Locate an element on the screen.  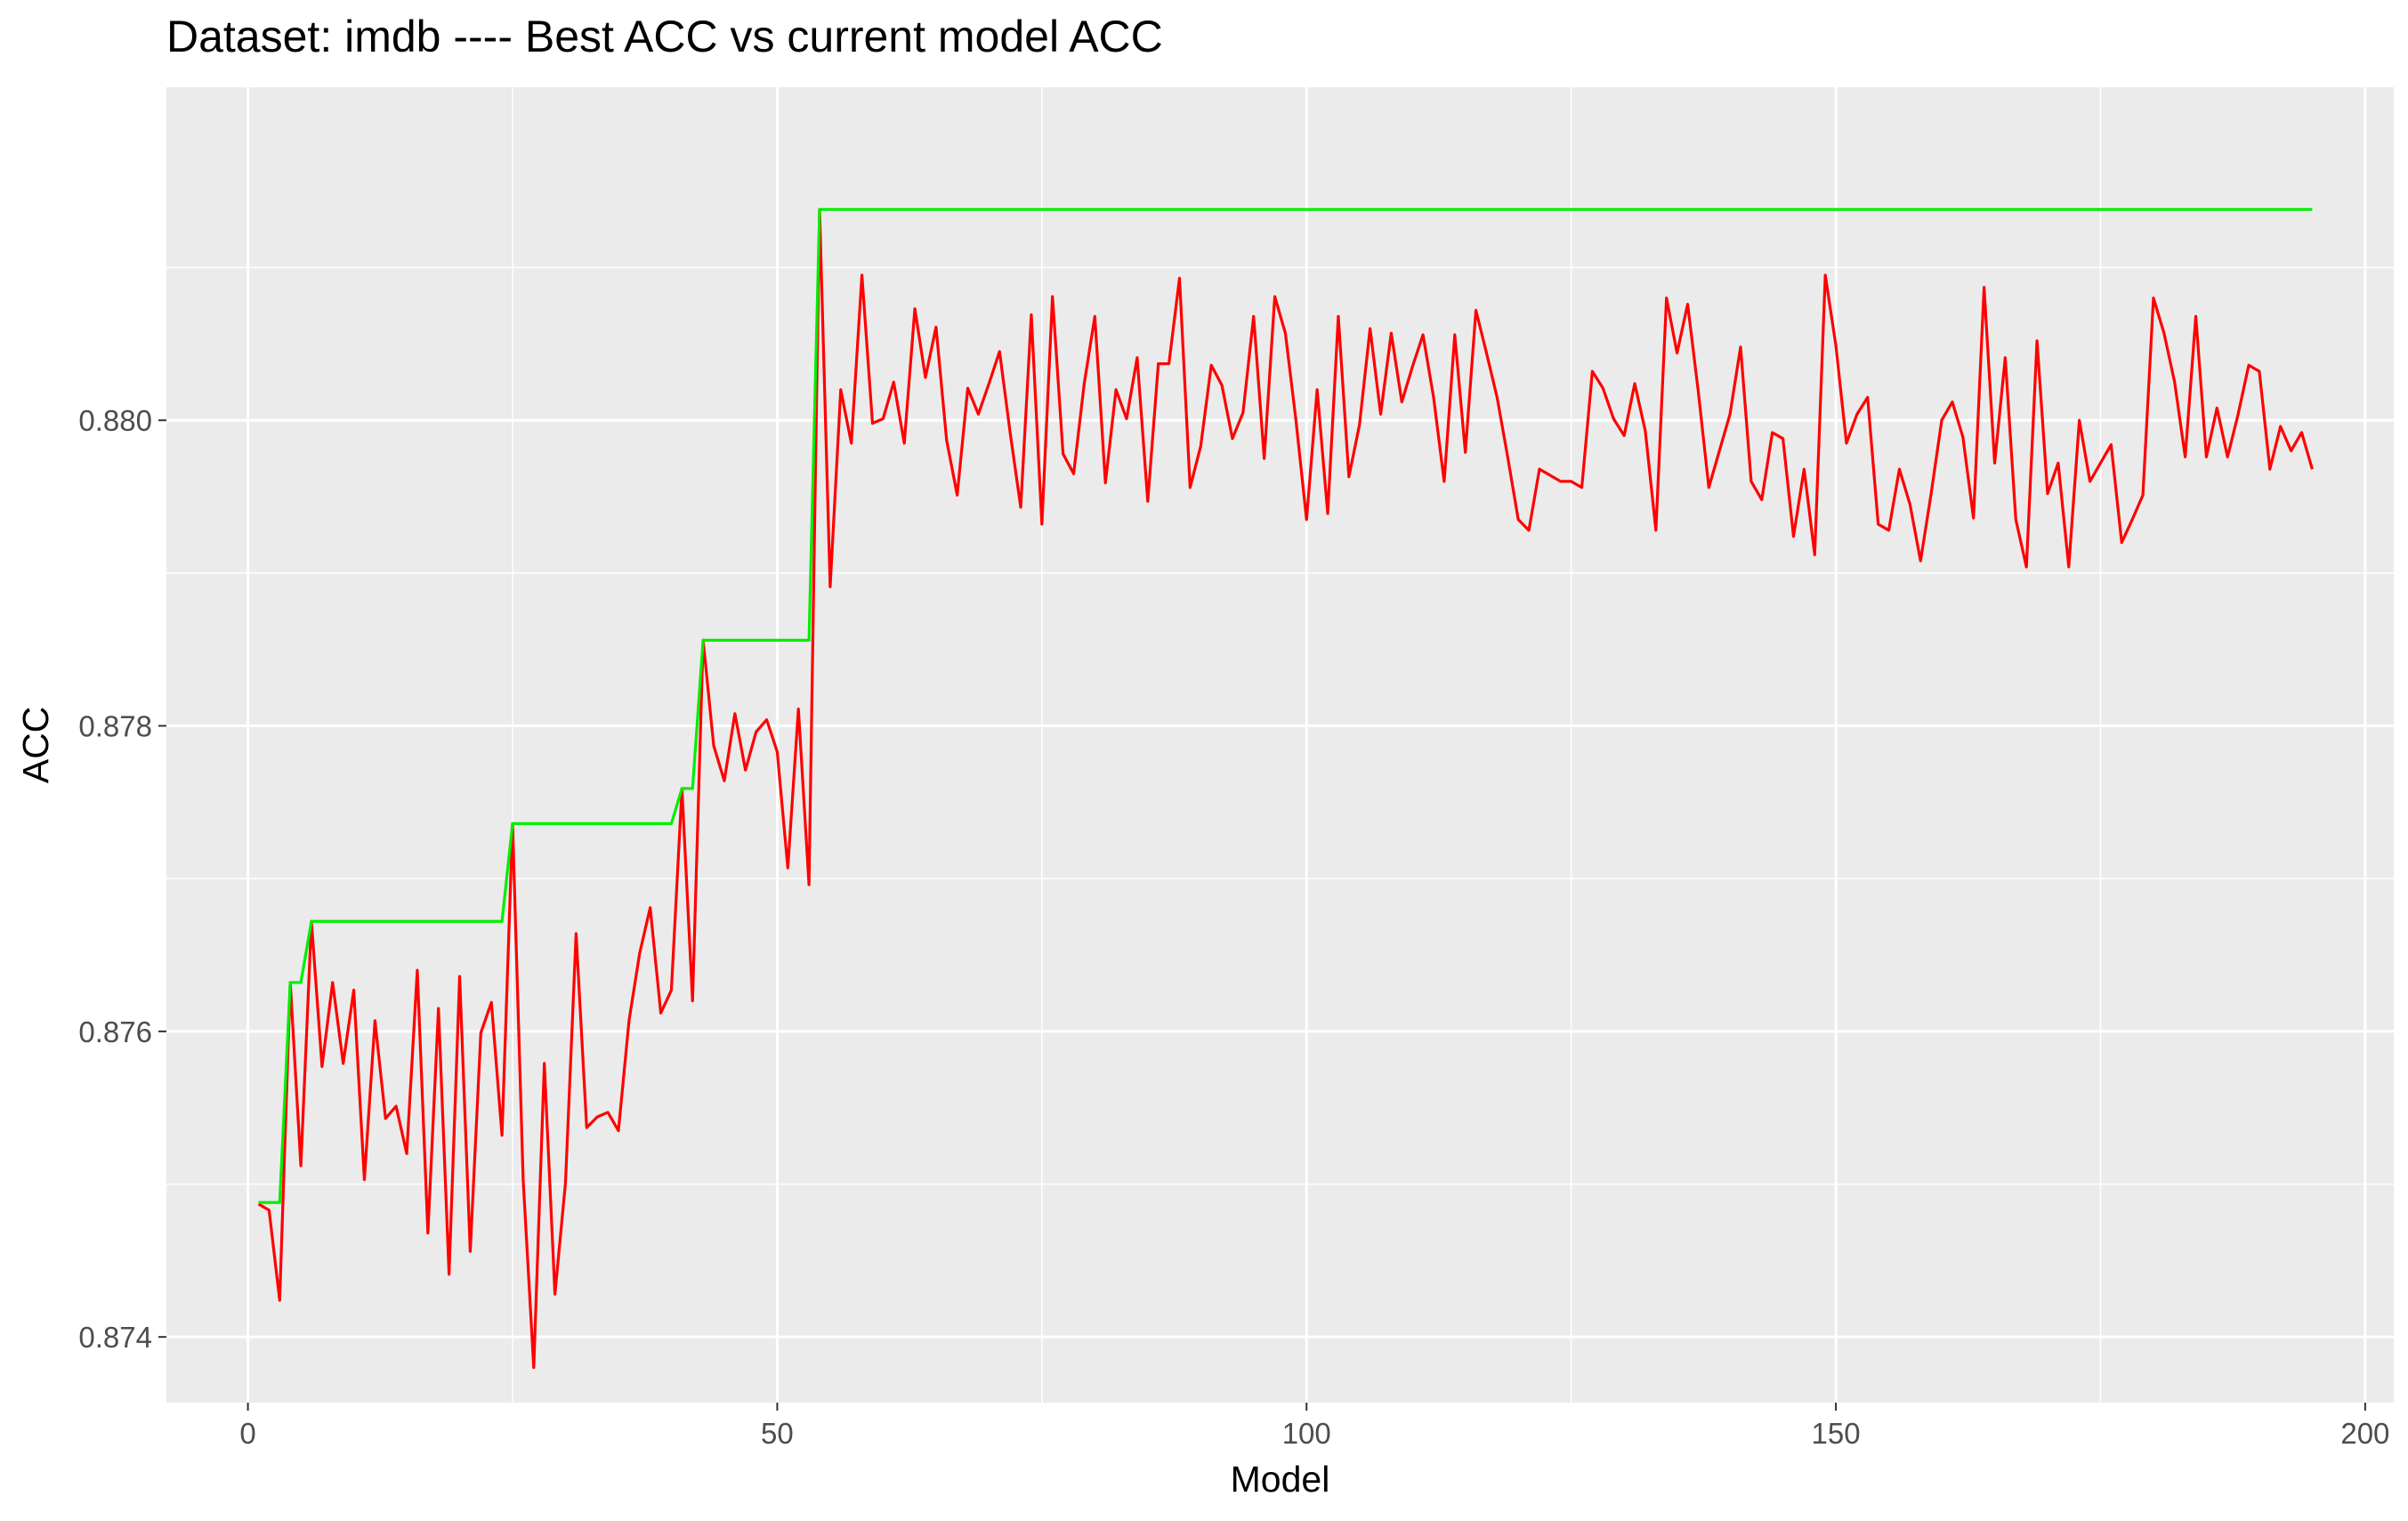
x-tick-label: 100 is located at coordinates (1306, 1433).